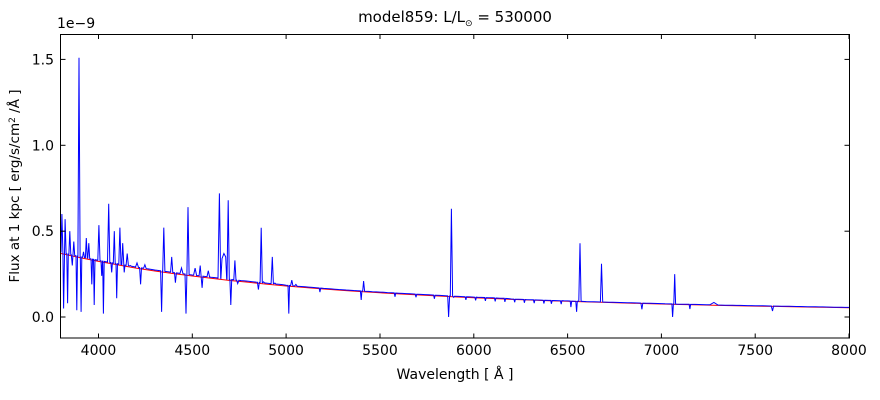 This screenshot has width=880, height=400. Describe the element at coordinates (474, 351) in the screenshot. I see `x-tick-label: 6000` at that location.